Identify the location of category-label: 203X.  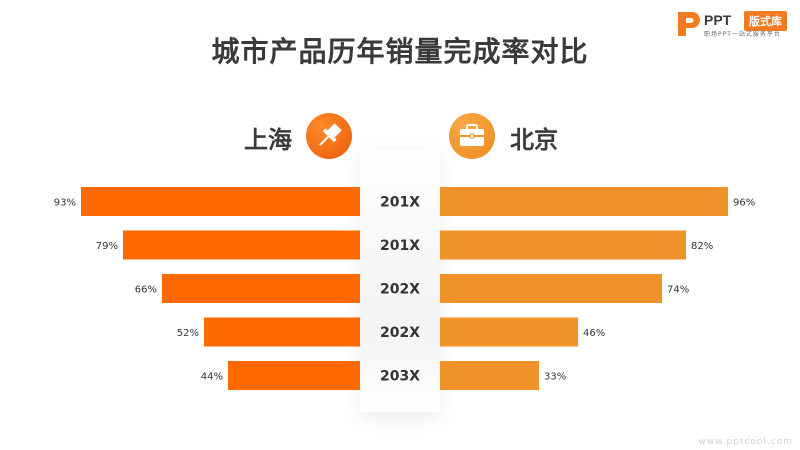
(400, 377).